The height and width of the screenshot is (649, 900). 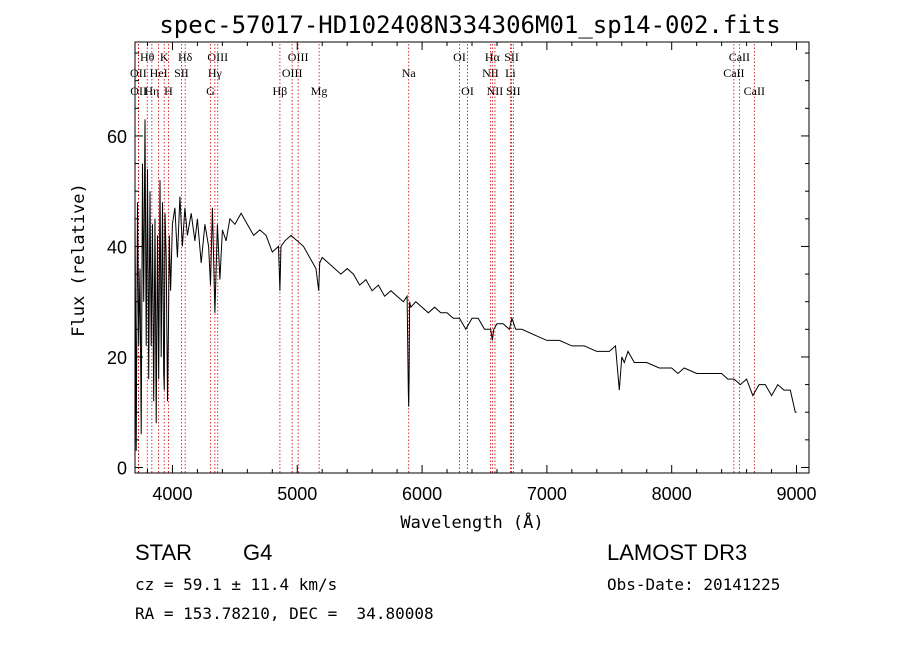 I want to click on line-label-24: SII, so click(x=513, y=91).